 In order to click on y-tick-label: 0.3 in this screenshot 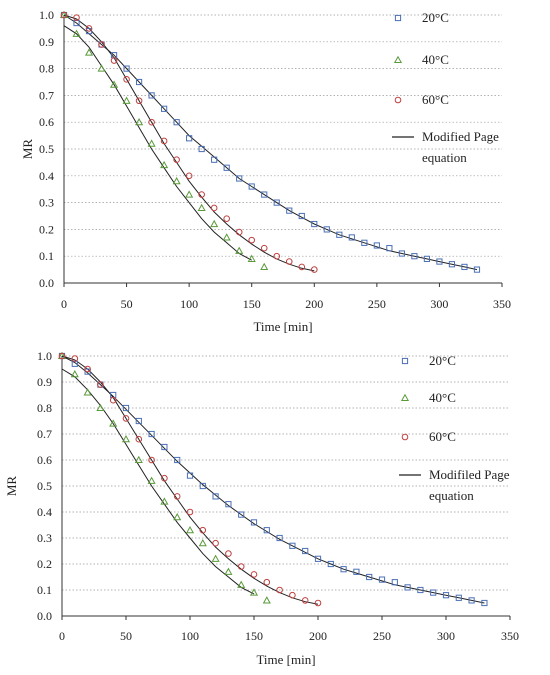, I will do `click(44, 538)`.